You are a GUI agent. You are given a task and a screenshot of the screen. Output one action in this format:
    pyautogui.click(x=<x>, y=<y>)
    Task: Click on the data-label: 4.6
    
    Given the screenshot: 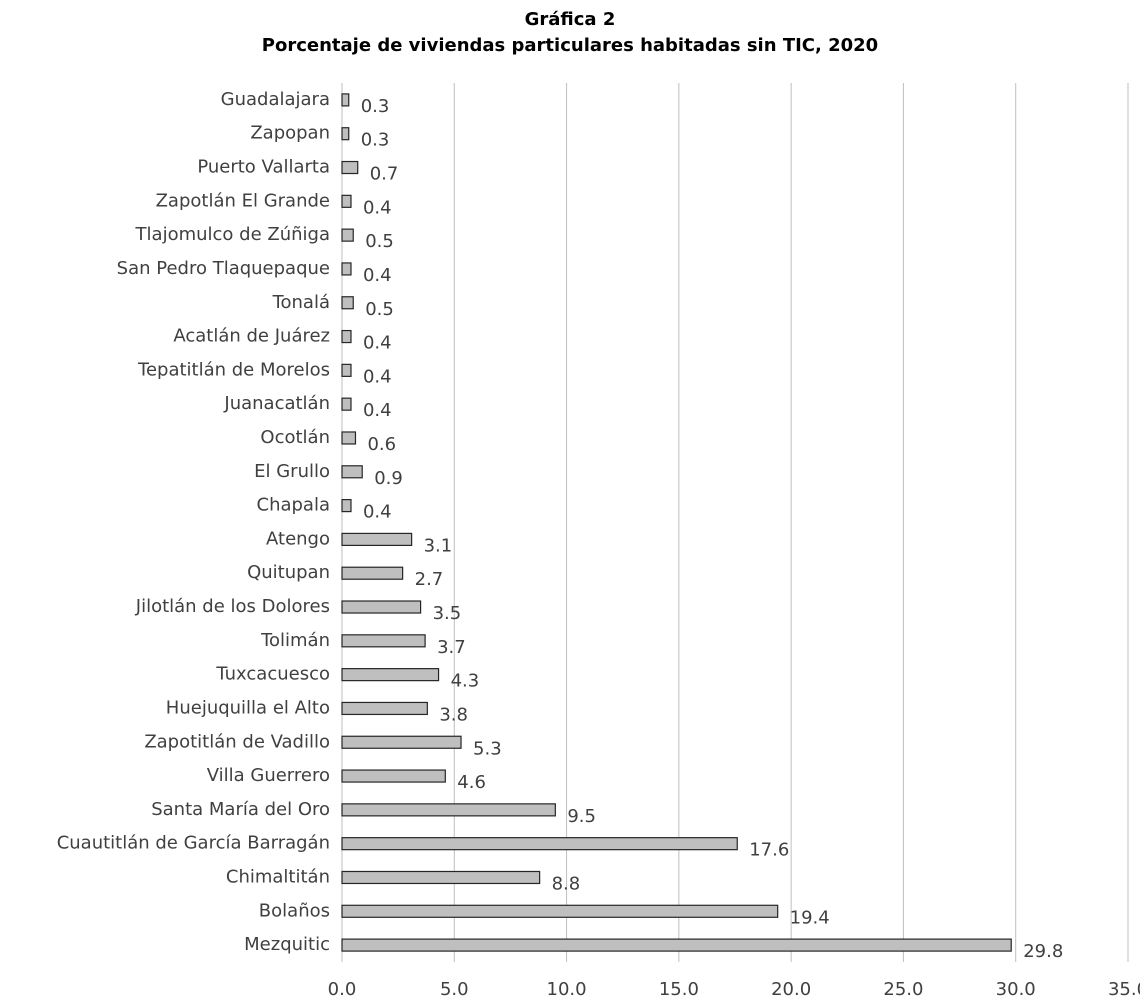 What is the action you would take?
    pyautogui.click(x=471, y=782)
    